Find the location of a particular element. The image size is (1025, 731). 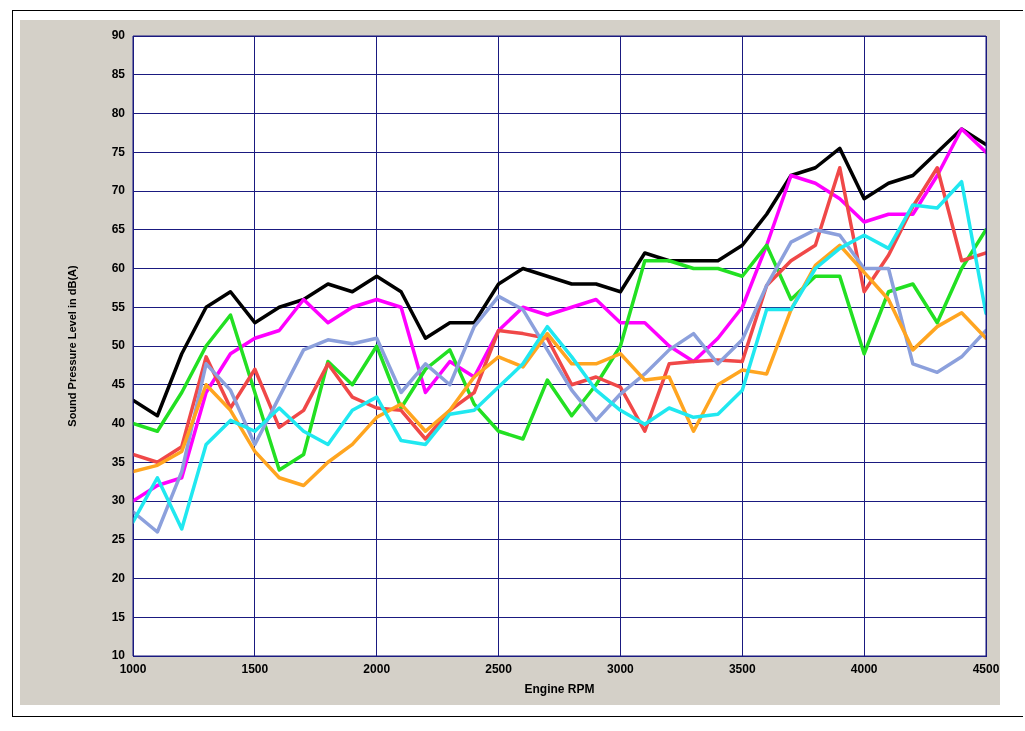

y-tick-label: 75 is located at coordinates (118, 151).